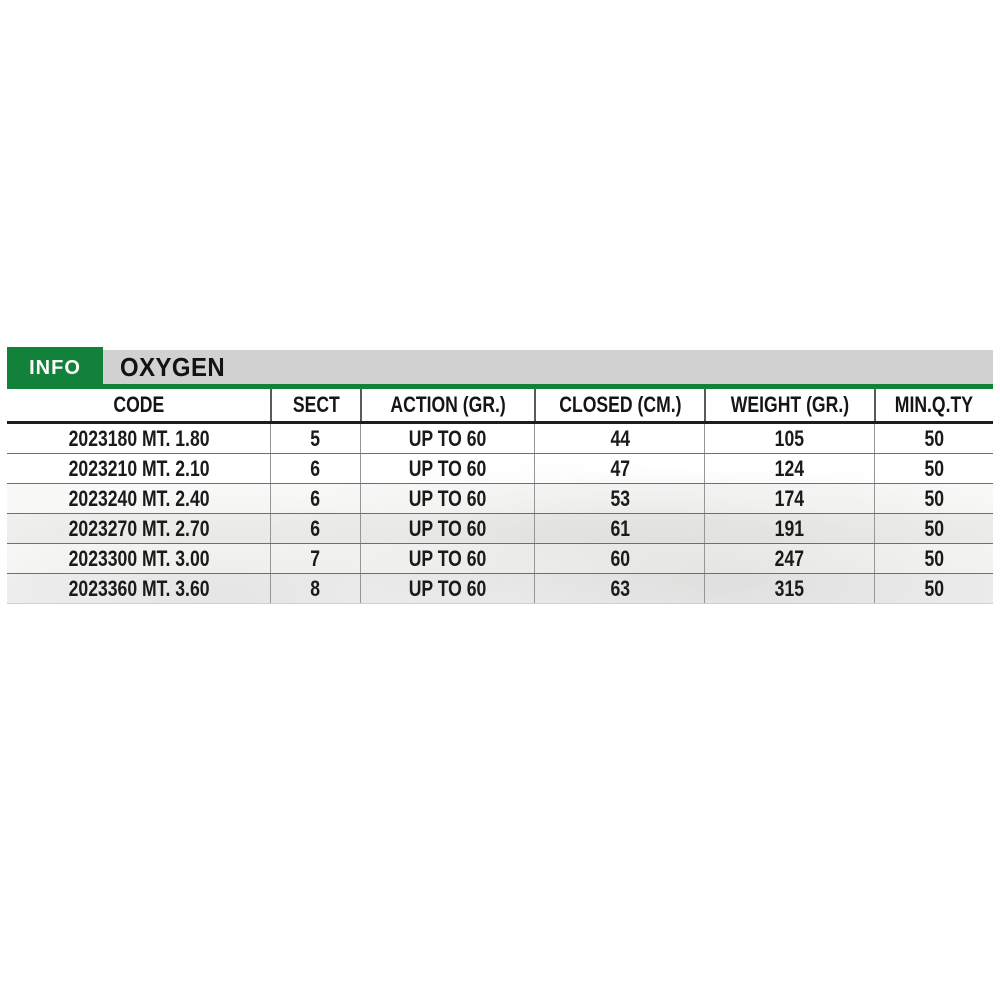 The height and width of the screenshot is (1000, 1000). I want to click on cell-closed: 63, so click(619, 588).